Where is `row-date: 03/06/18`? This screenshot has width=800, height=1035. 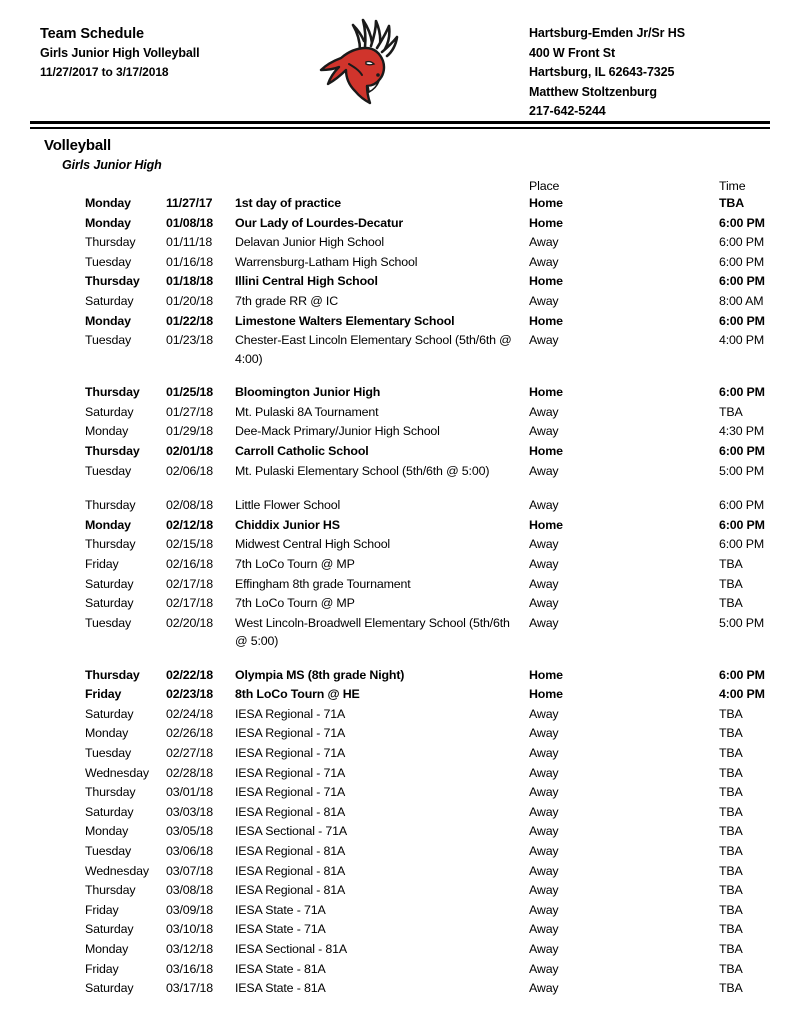 row-date: 03/06/18 is located at coordinates (190, 851).